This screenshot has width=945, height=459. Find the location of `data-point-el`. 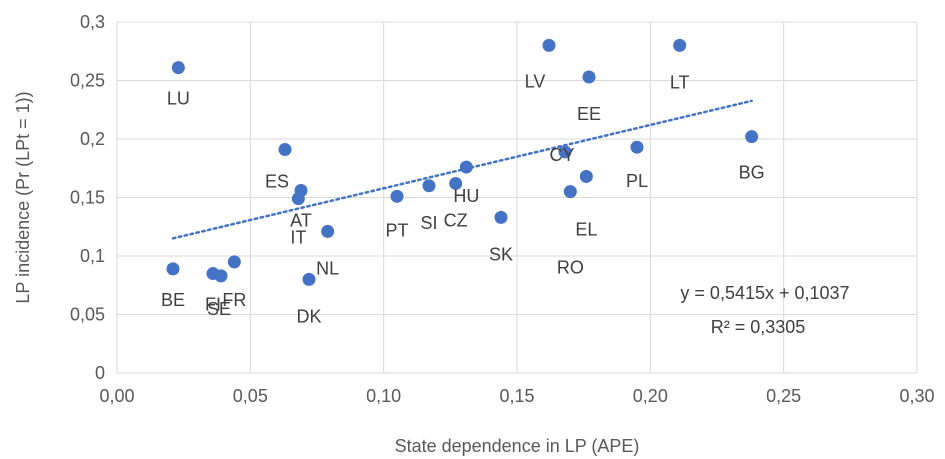

data-point-el is located at coordinates (586, 176).